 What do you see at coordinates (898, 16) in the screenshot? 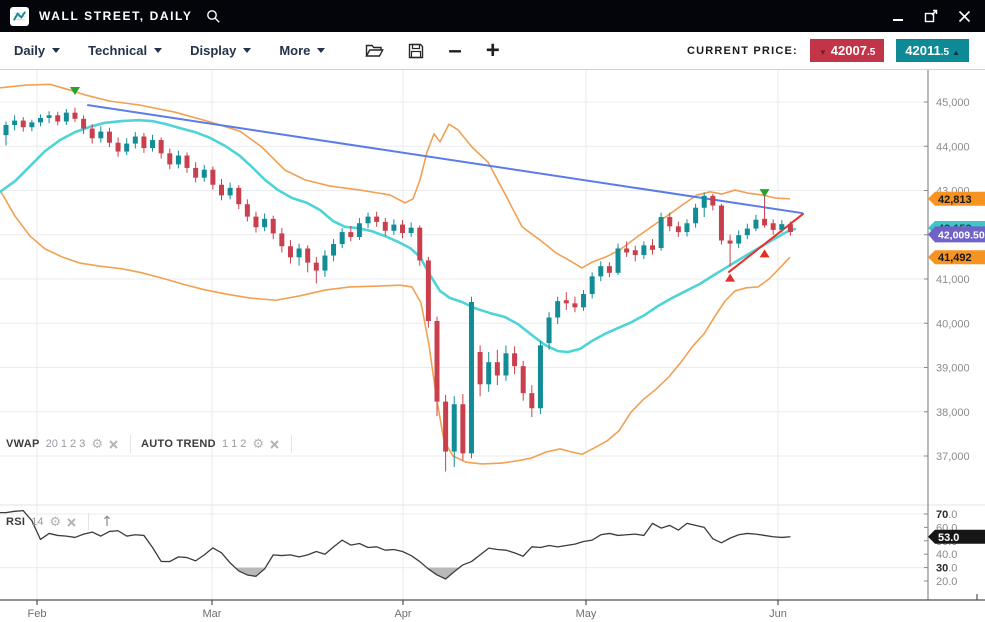
I see `minimize-button` at bounding box center [898, 16].